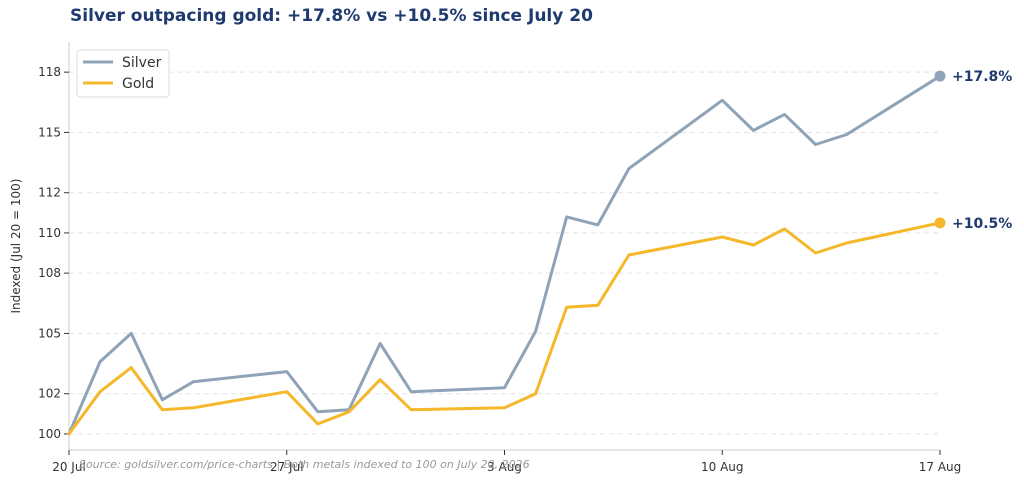  What do you see at coordinates (49, 394) in the screenshot?
I see `y-tick-label: 102` at bounding box center [49, 394].